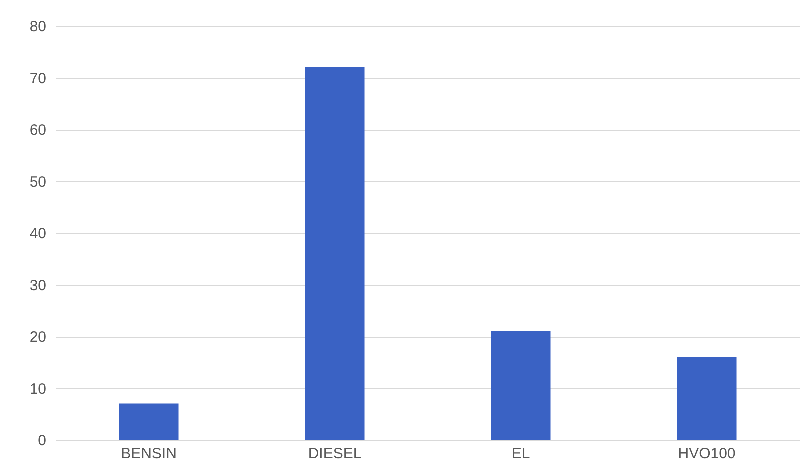 The image size is (800, 474). I want to click on x-tick-label: BENSIN, so click(149, 454).